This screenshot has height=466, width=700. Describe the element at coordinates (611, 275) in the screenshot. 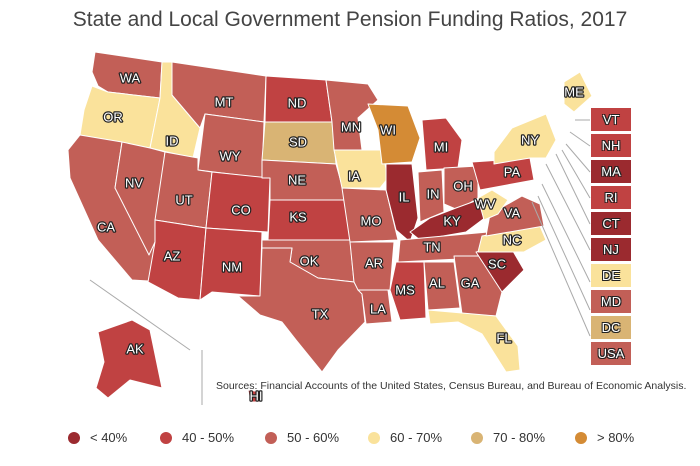

I see `state-box-DE: DE` at that location.